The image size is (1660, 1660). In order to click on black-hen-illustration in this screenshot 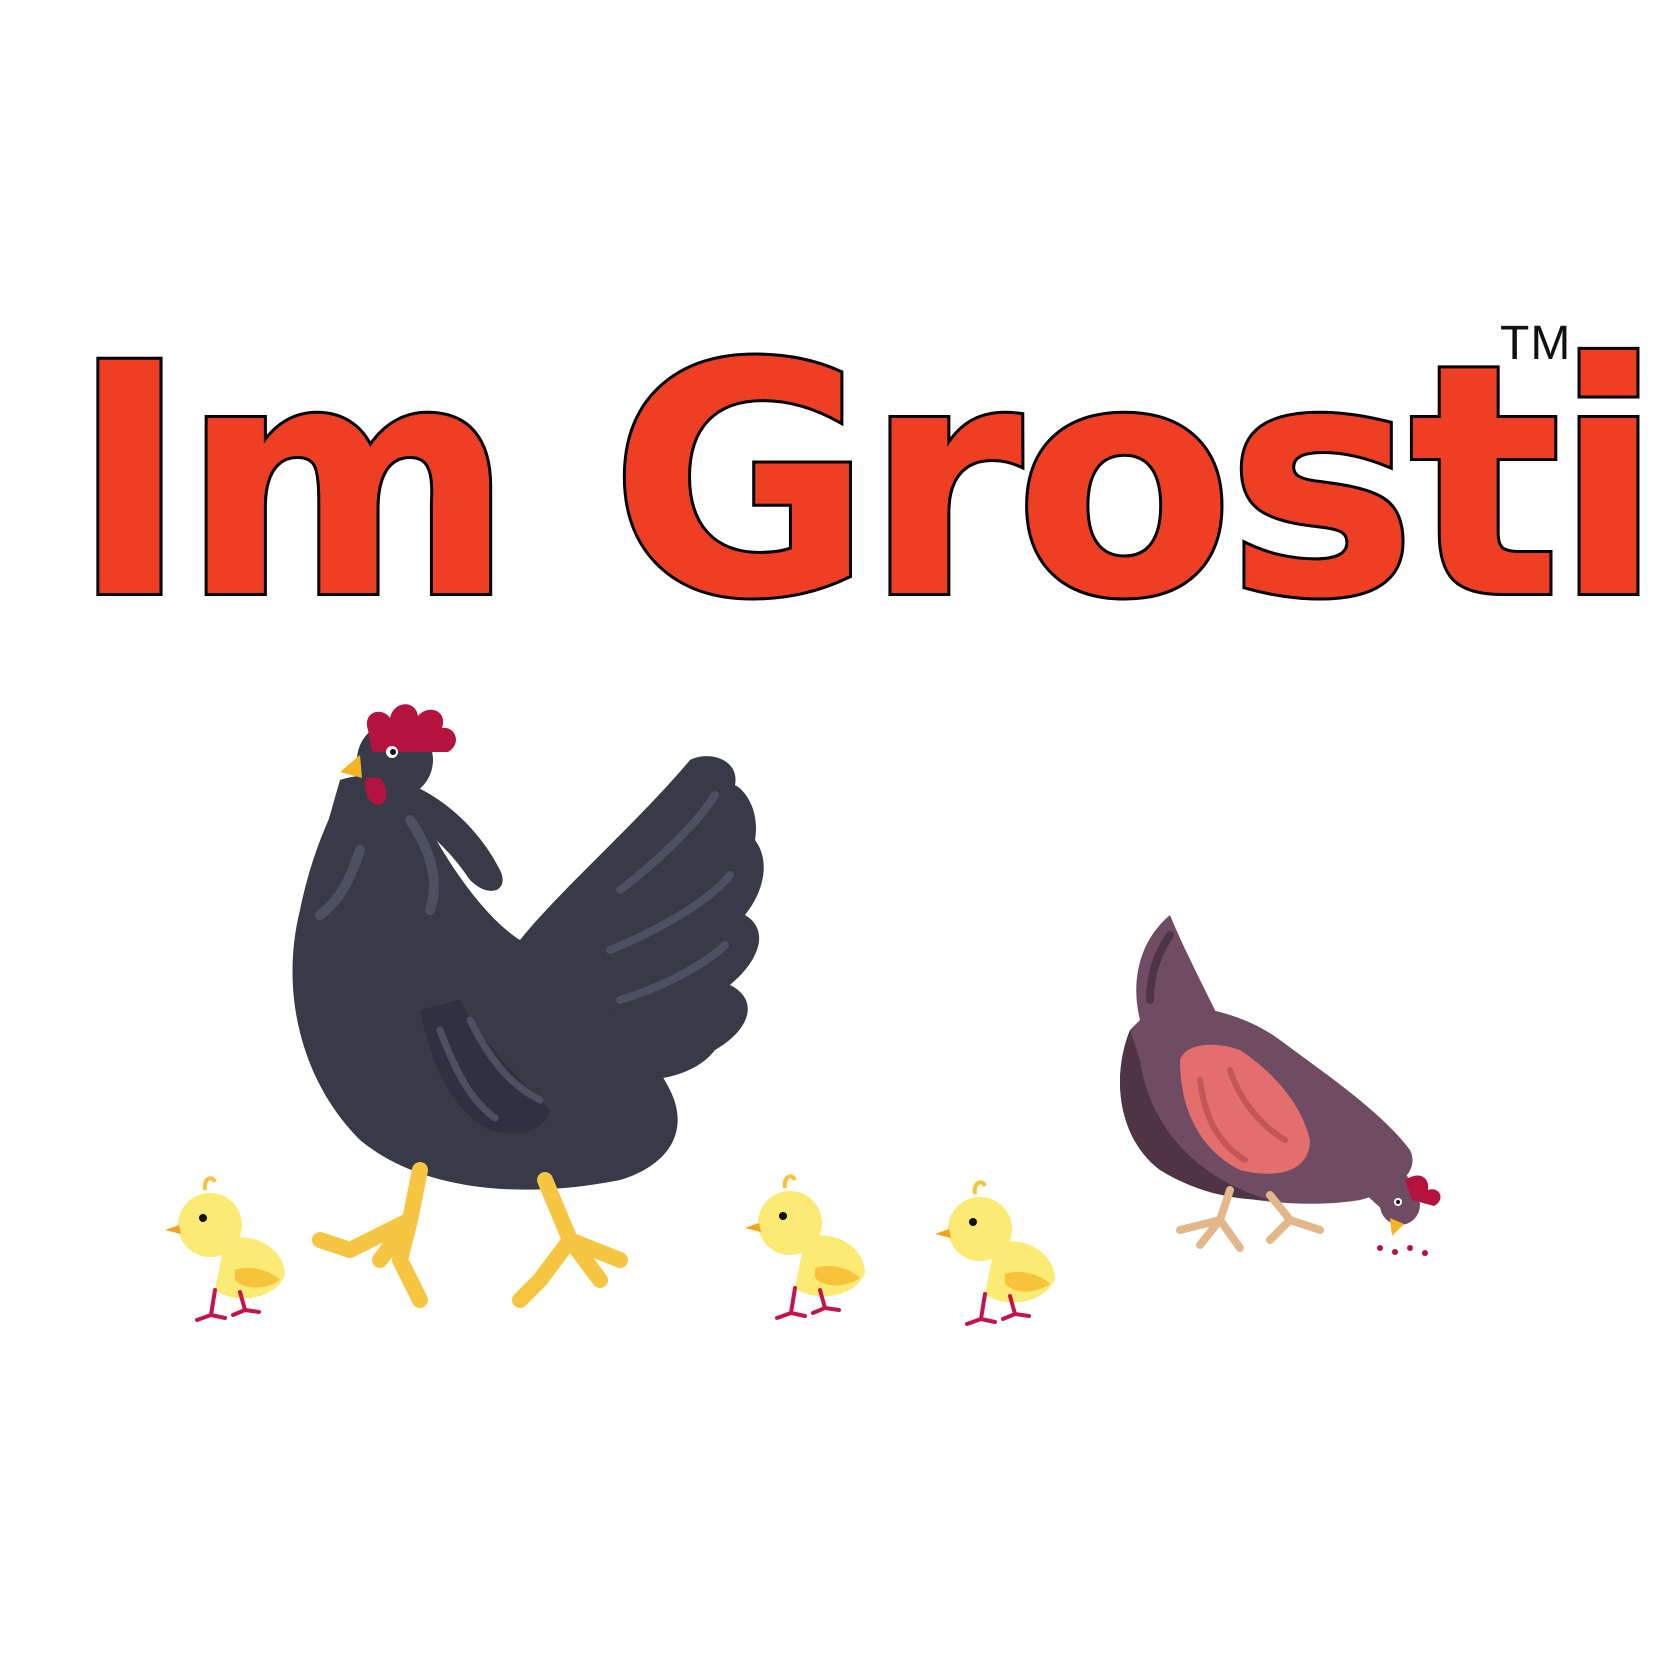, I will do `click(528, 1006)`.